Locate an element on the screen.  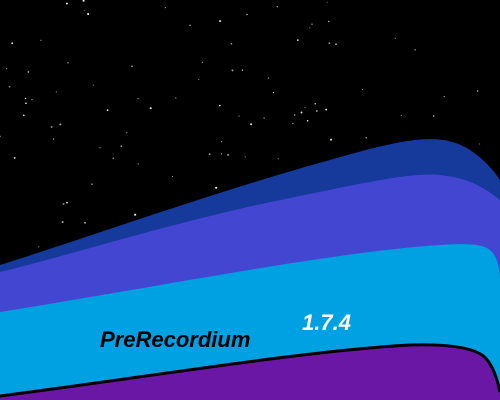
wave-outline is located at coordinates (250, 370).